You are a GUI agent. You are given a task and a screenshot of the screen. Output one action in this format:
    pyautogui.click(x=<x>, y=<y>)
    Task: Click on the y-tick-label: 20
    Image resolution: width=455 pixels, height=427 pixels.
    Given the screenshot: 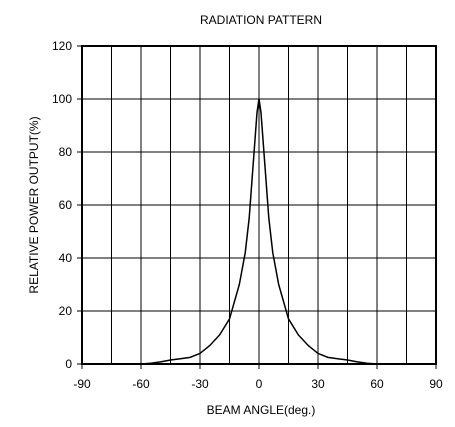 What is the action you would take?
    pyautogui.click(x=66, y=311)
    